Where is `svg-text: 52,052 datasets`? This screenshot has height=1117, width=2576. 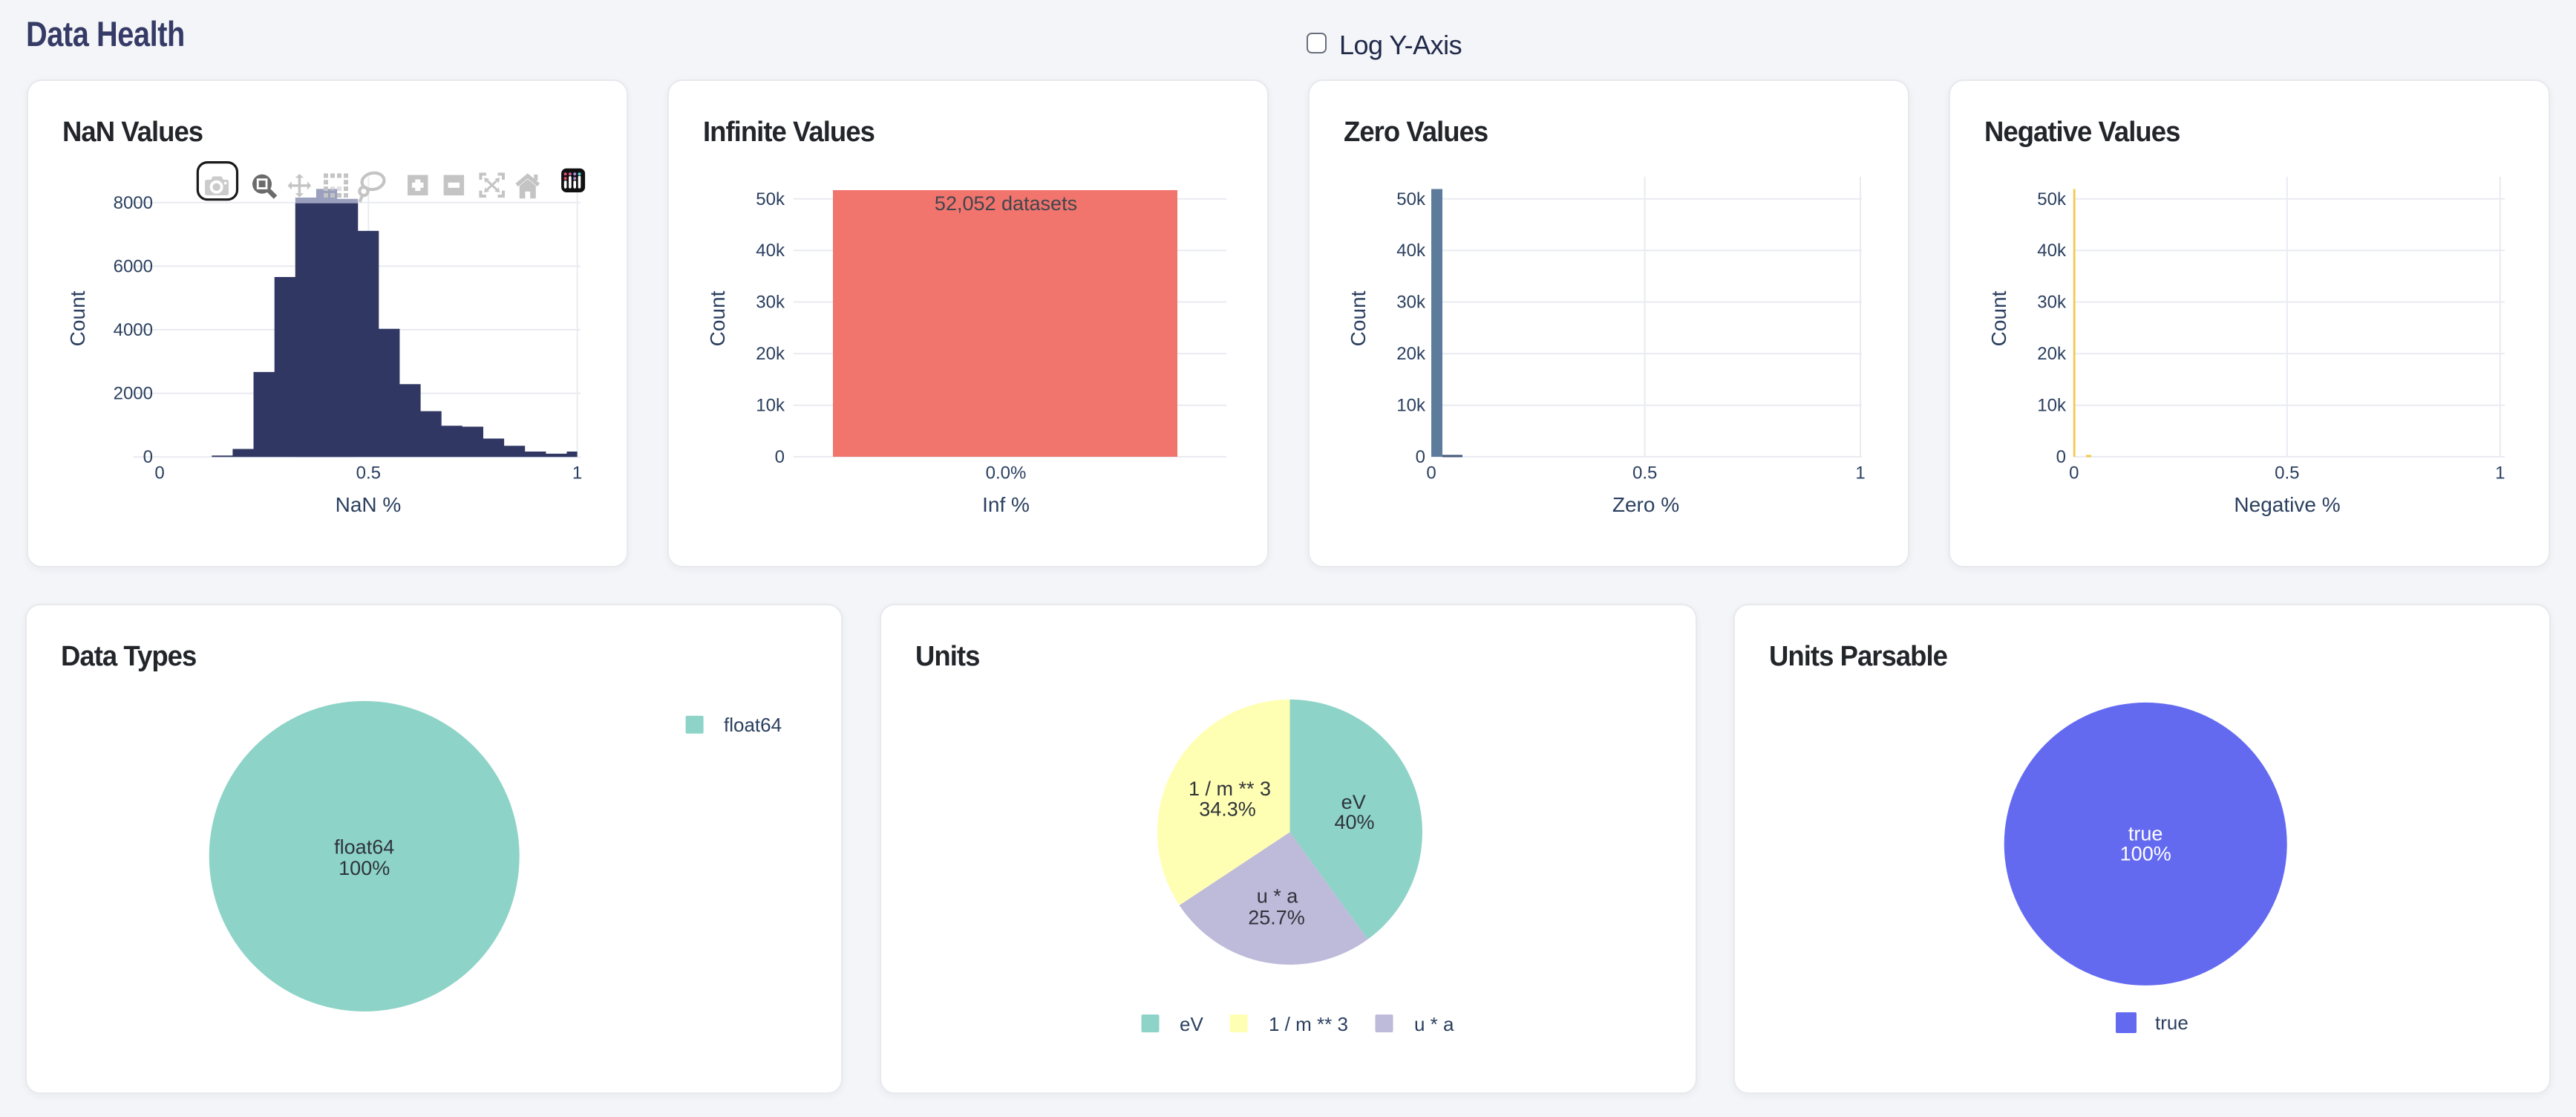
svg-text: 52,052 datasets is located at coordinates (1006, 203).